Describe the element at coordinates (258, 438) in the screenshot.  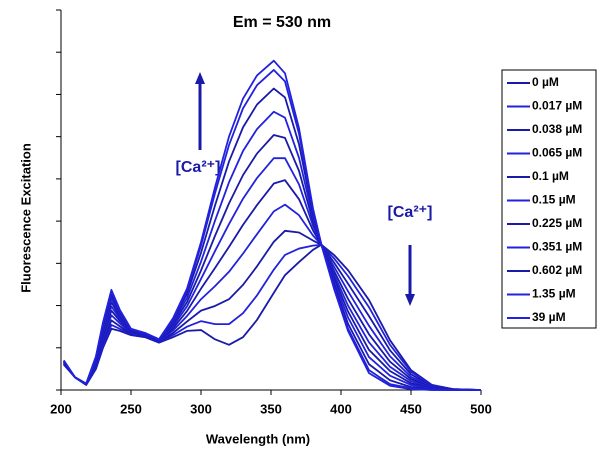
I see `x-axis-label: Wavelength (nm)` at that location.